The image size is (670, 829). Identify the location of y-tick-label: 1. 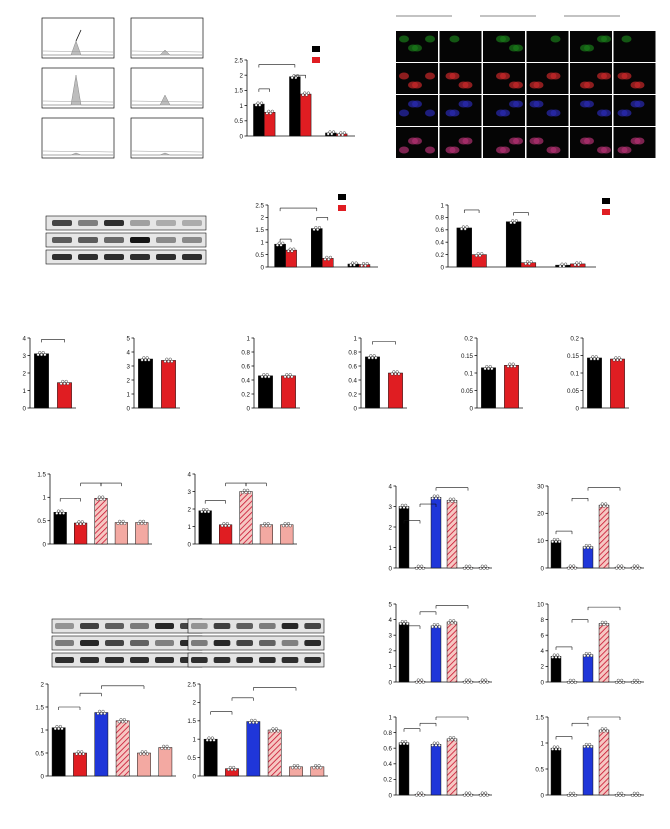
(356, 338).